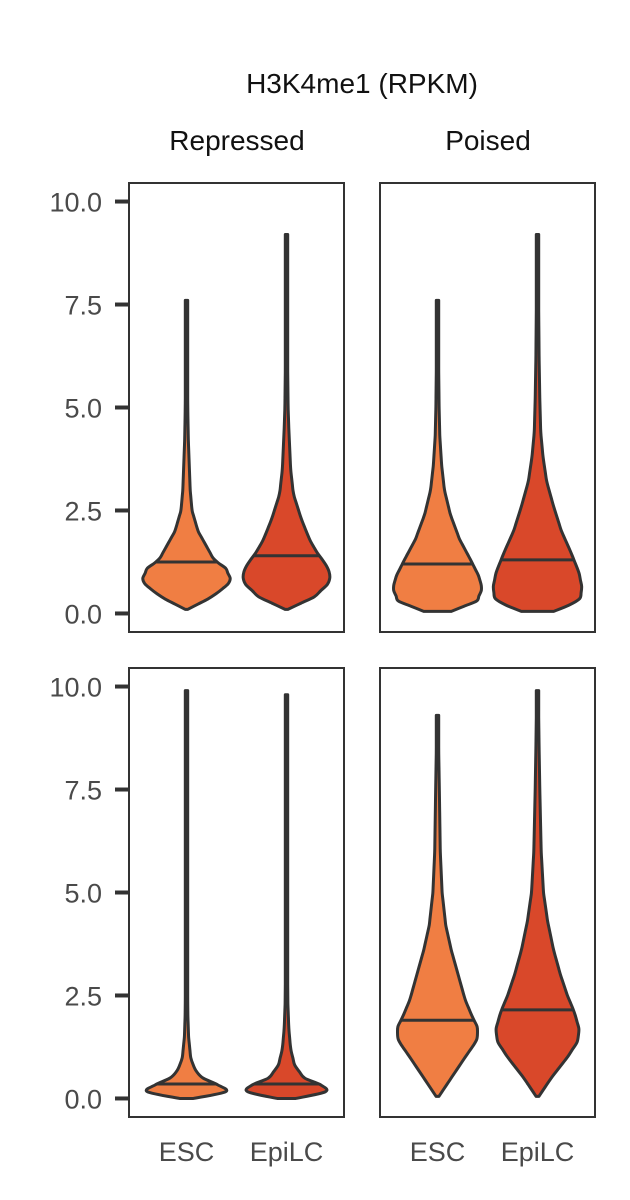 The width and height of the screenshot is (630, 1200). I want to click on column-header-poised: Poised, so click(488, 140).